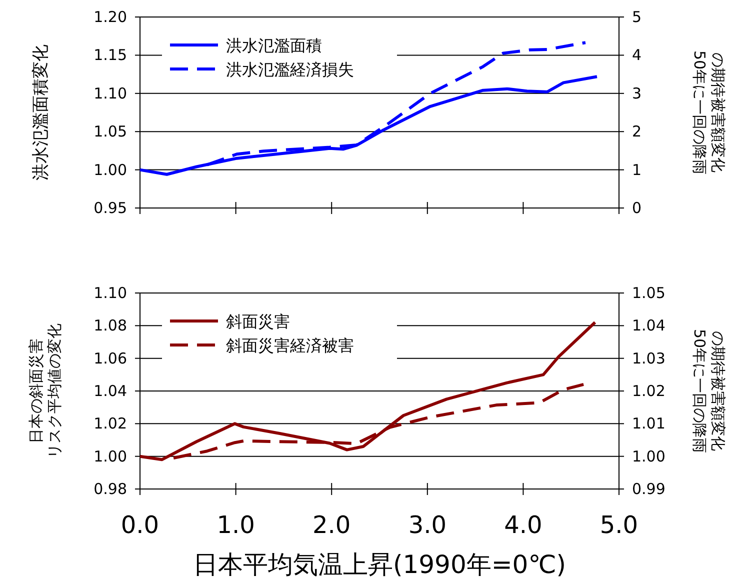 The image size is (743, 584). I want to click on x-tick-label: 4.0, so click(523, 525).